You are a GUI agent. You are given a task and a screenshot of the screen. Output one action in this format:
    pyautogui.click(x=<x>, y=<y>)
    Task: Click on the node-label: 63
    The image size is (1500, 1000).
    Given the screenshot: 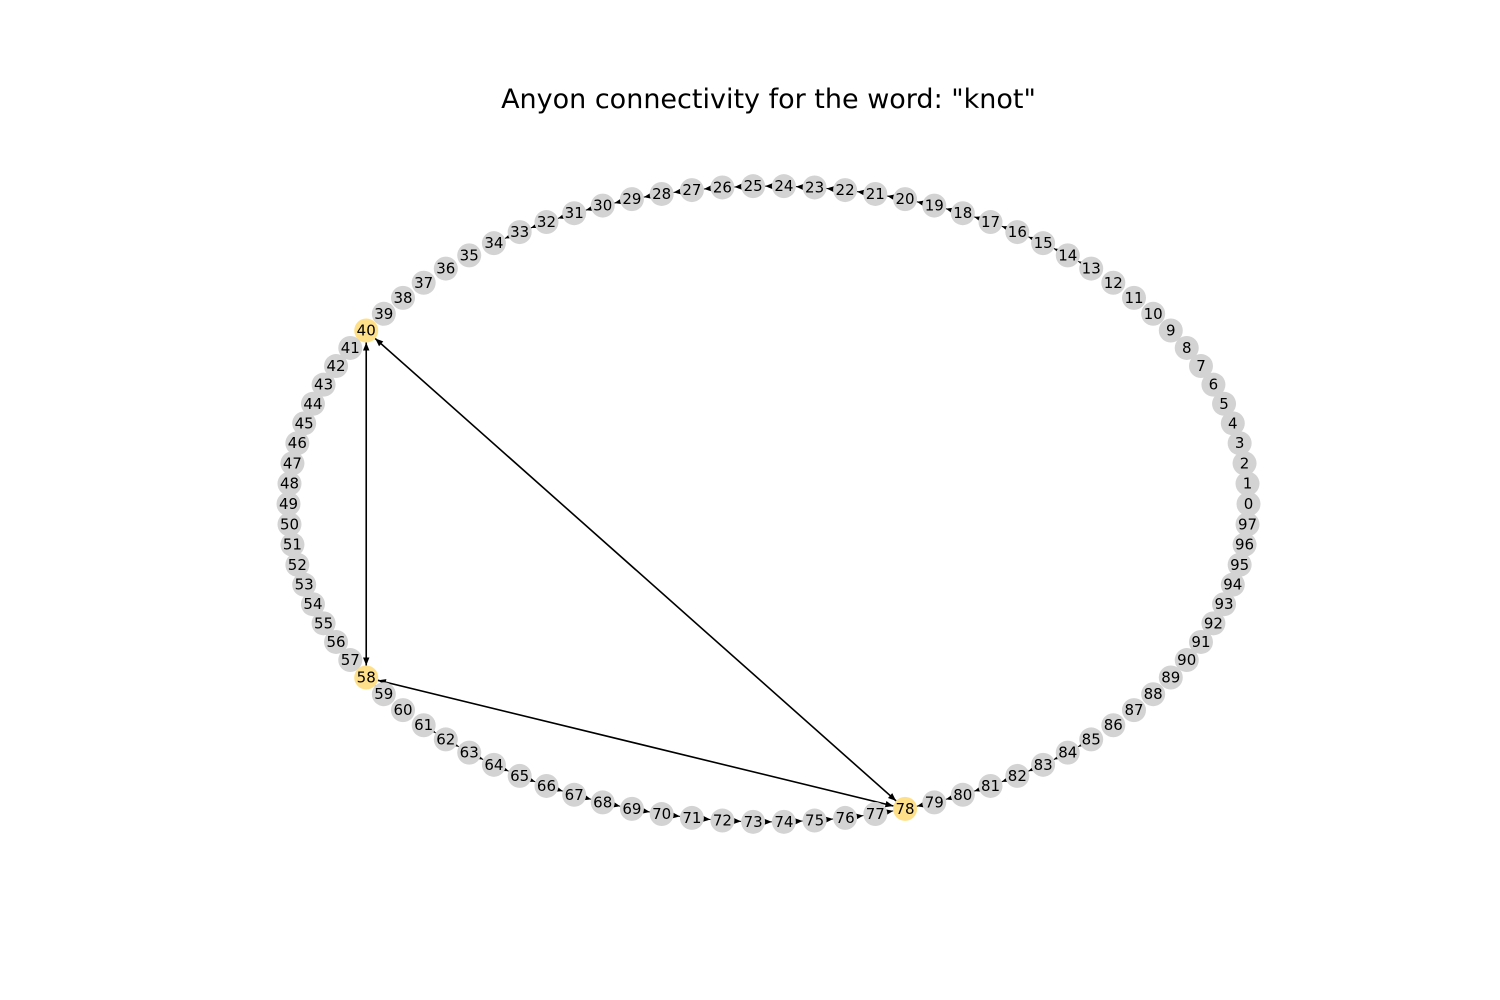 What is the action you would take?
    pyautogui.click(x=469, y=753)
    